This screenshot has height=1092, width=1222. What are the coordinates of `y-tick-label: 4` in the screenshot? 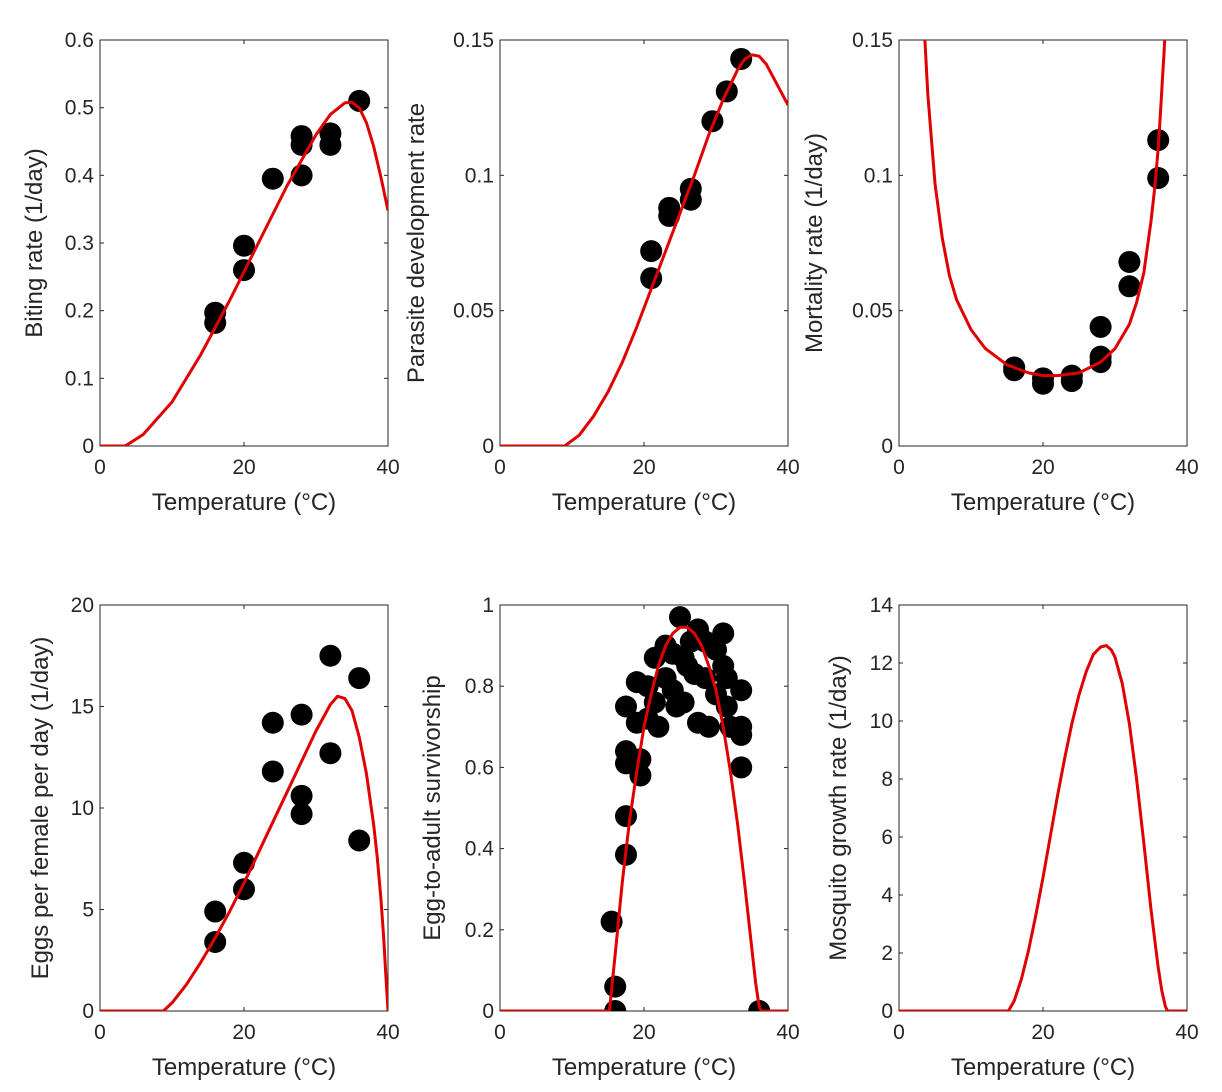 It's located at (887, 895).